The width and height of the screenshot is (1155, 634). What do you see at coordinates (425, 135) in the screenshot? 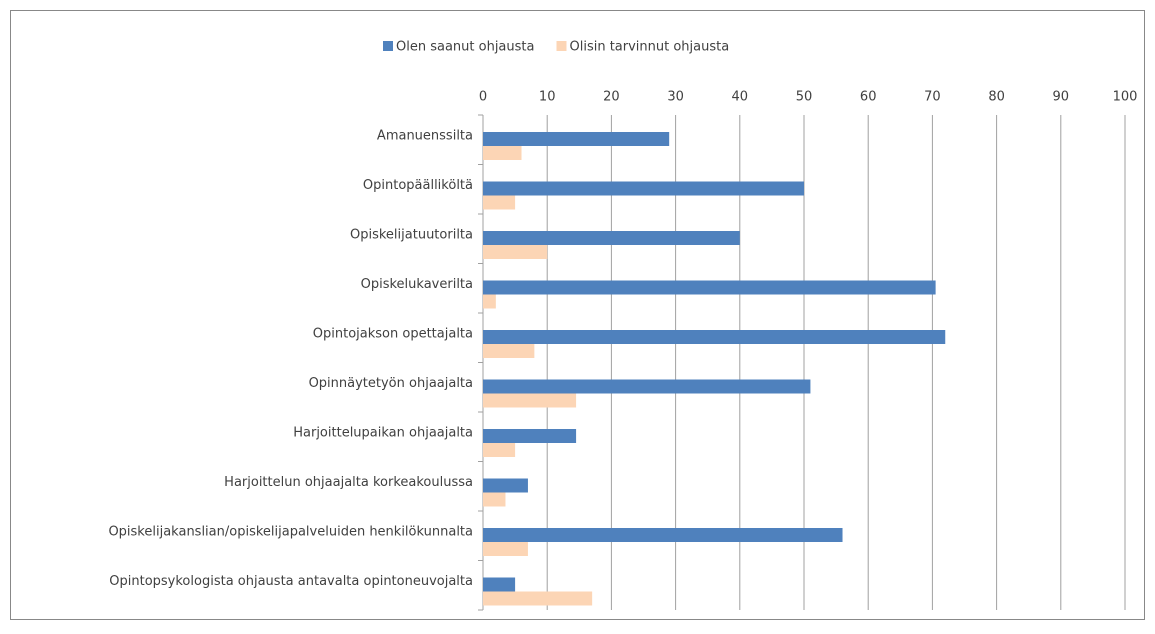
I see `y-tick-label: Amanuenssilta` at bounding box center [425, 135].